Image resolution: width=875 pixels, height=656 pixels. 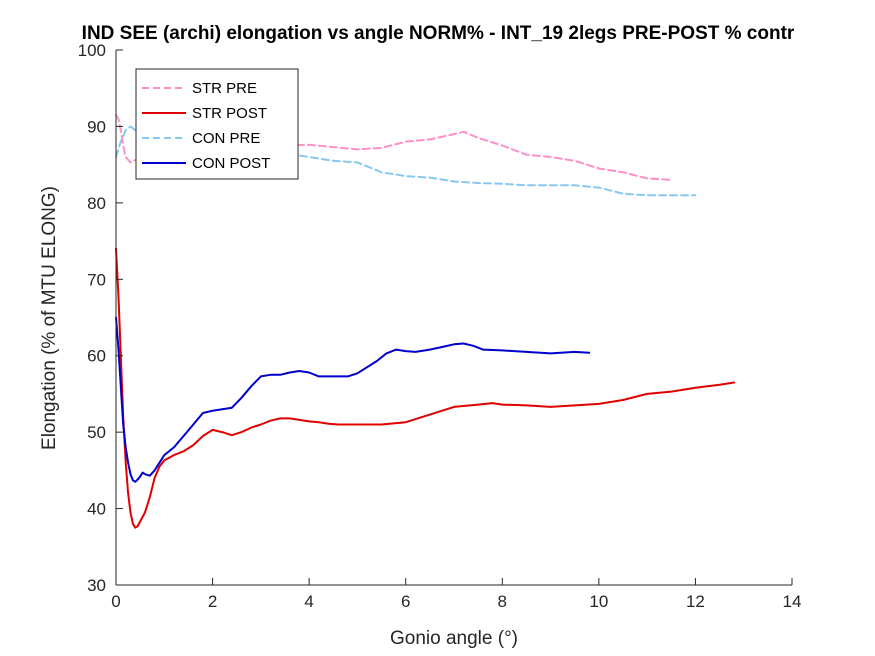 I want to click on y-tick-label: 90, so click(x=96, y=126).